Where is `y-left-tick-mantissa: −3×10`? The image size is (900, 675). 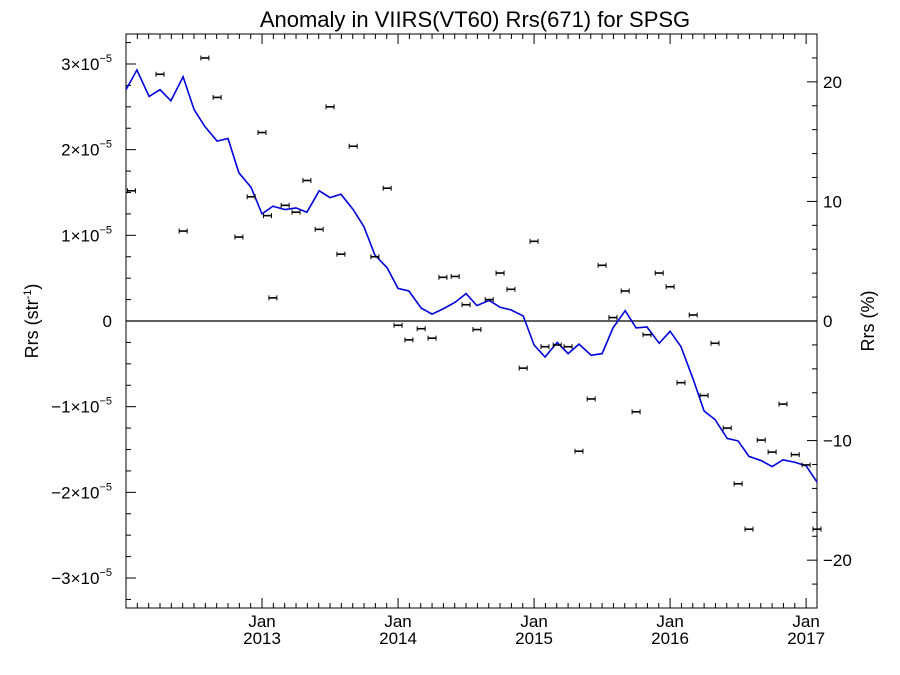 y-left-tick-mantissa: −3×10 is located at coordinates (75, 578).